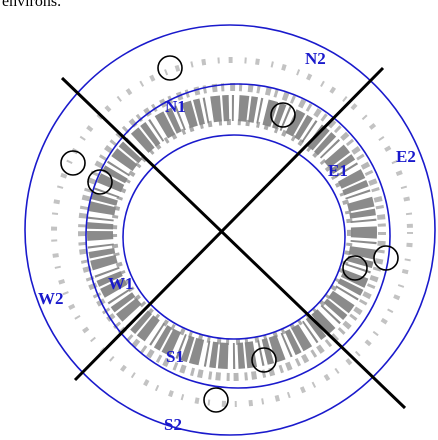 Image resolution: width=438 pixels, height=440 pixels. What do you see at coordinates (315, 58) in the screenshot?
I see `region-label: N2` at bounding box center [315, 58].